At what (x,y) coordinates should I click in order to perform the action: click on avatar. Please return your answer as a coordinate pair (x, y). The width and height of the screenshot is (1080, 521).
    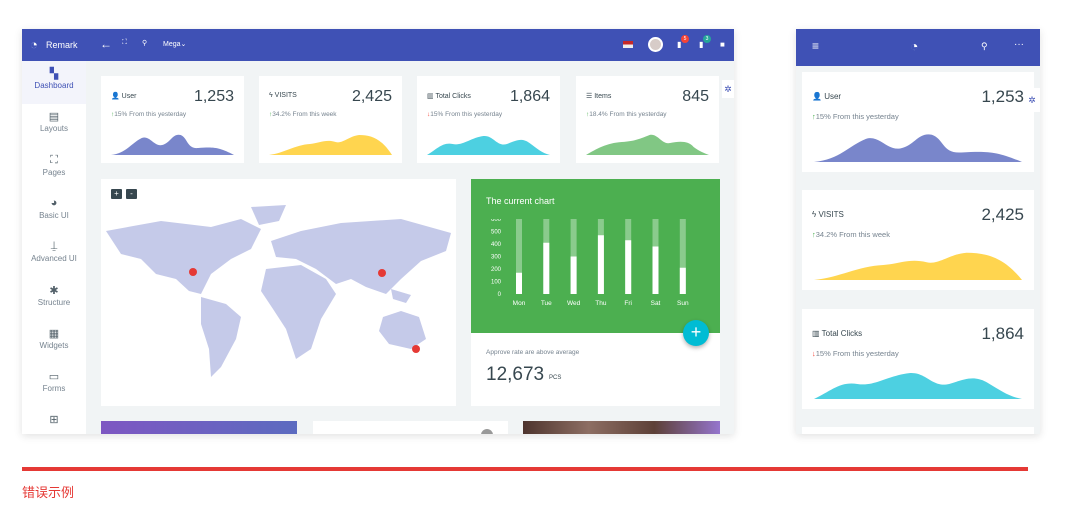
    Looking at the image, I should click on (655, 44).